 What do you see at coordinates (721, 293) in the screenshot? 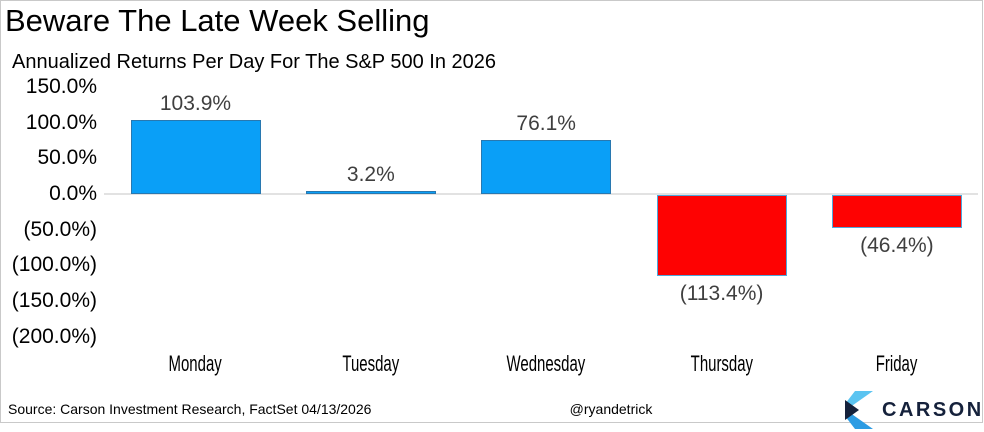
I see `value-label-thursday: (113.4%)` at bounding box center [721, 293].